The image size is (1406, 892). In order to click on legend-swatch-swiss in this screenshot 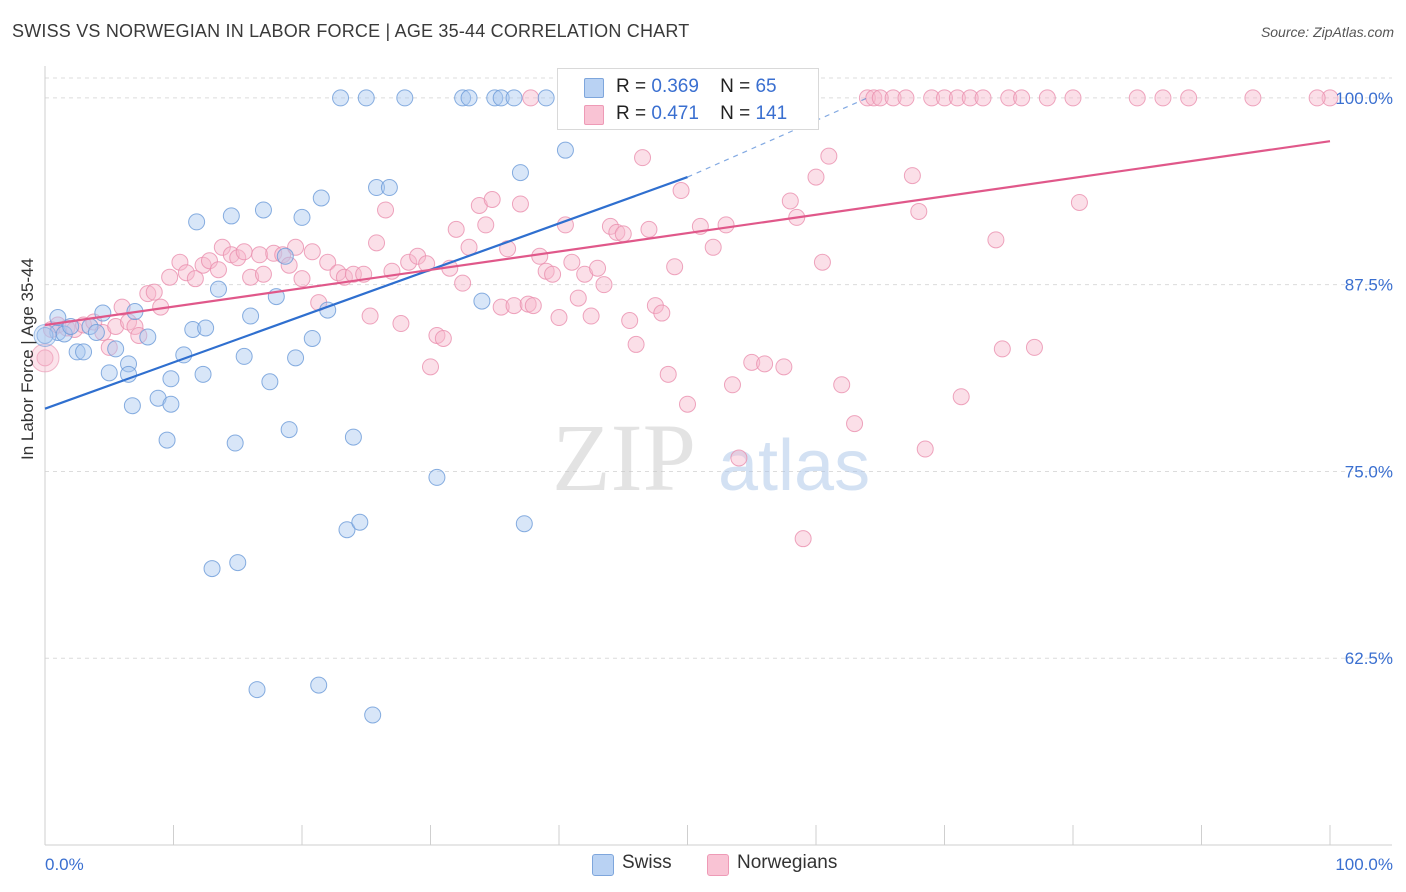, I will do `click(594, 88)`.